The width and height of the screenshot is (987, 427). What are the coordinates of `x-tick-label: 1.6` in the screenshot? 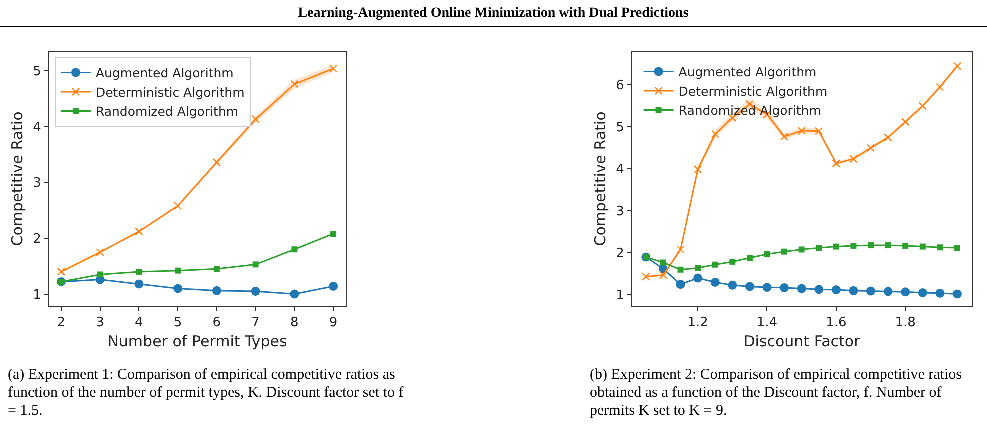 It's located at (836, 323).